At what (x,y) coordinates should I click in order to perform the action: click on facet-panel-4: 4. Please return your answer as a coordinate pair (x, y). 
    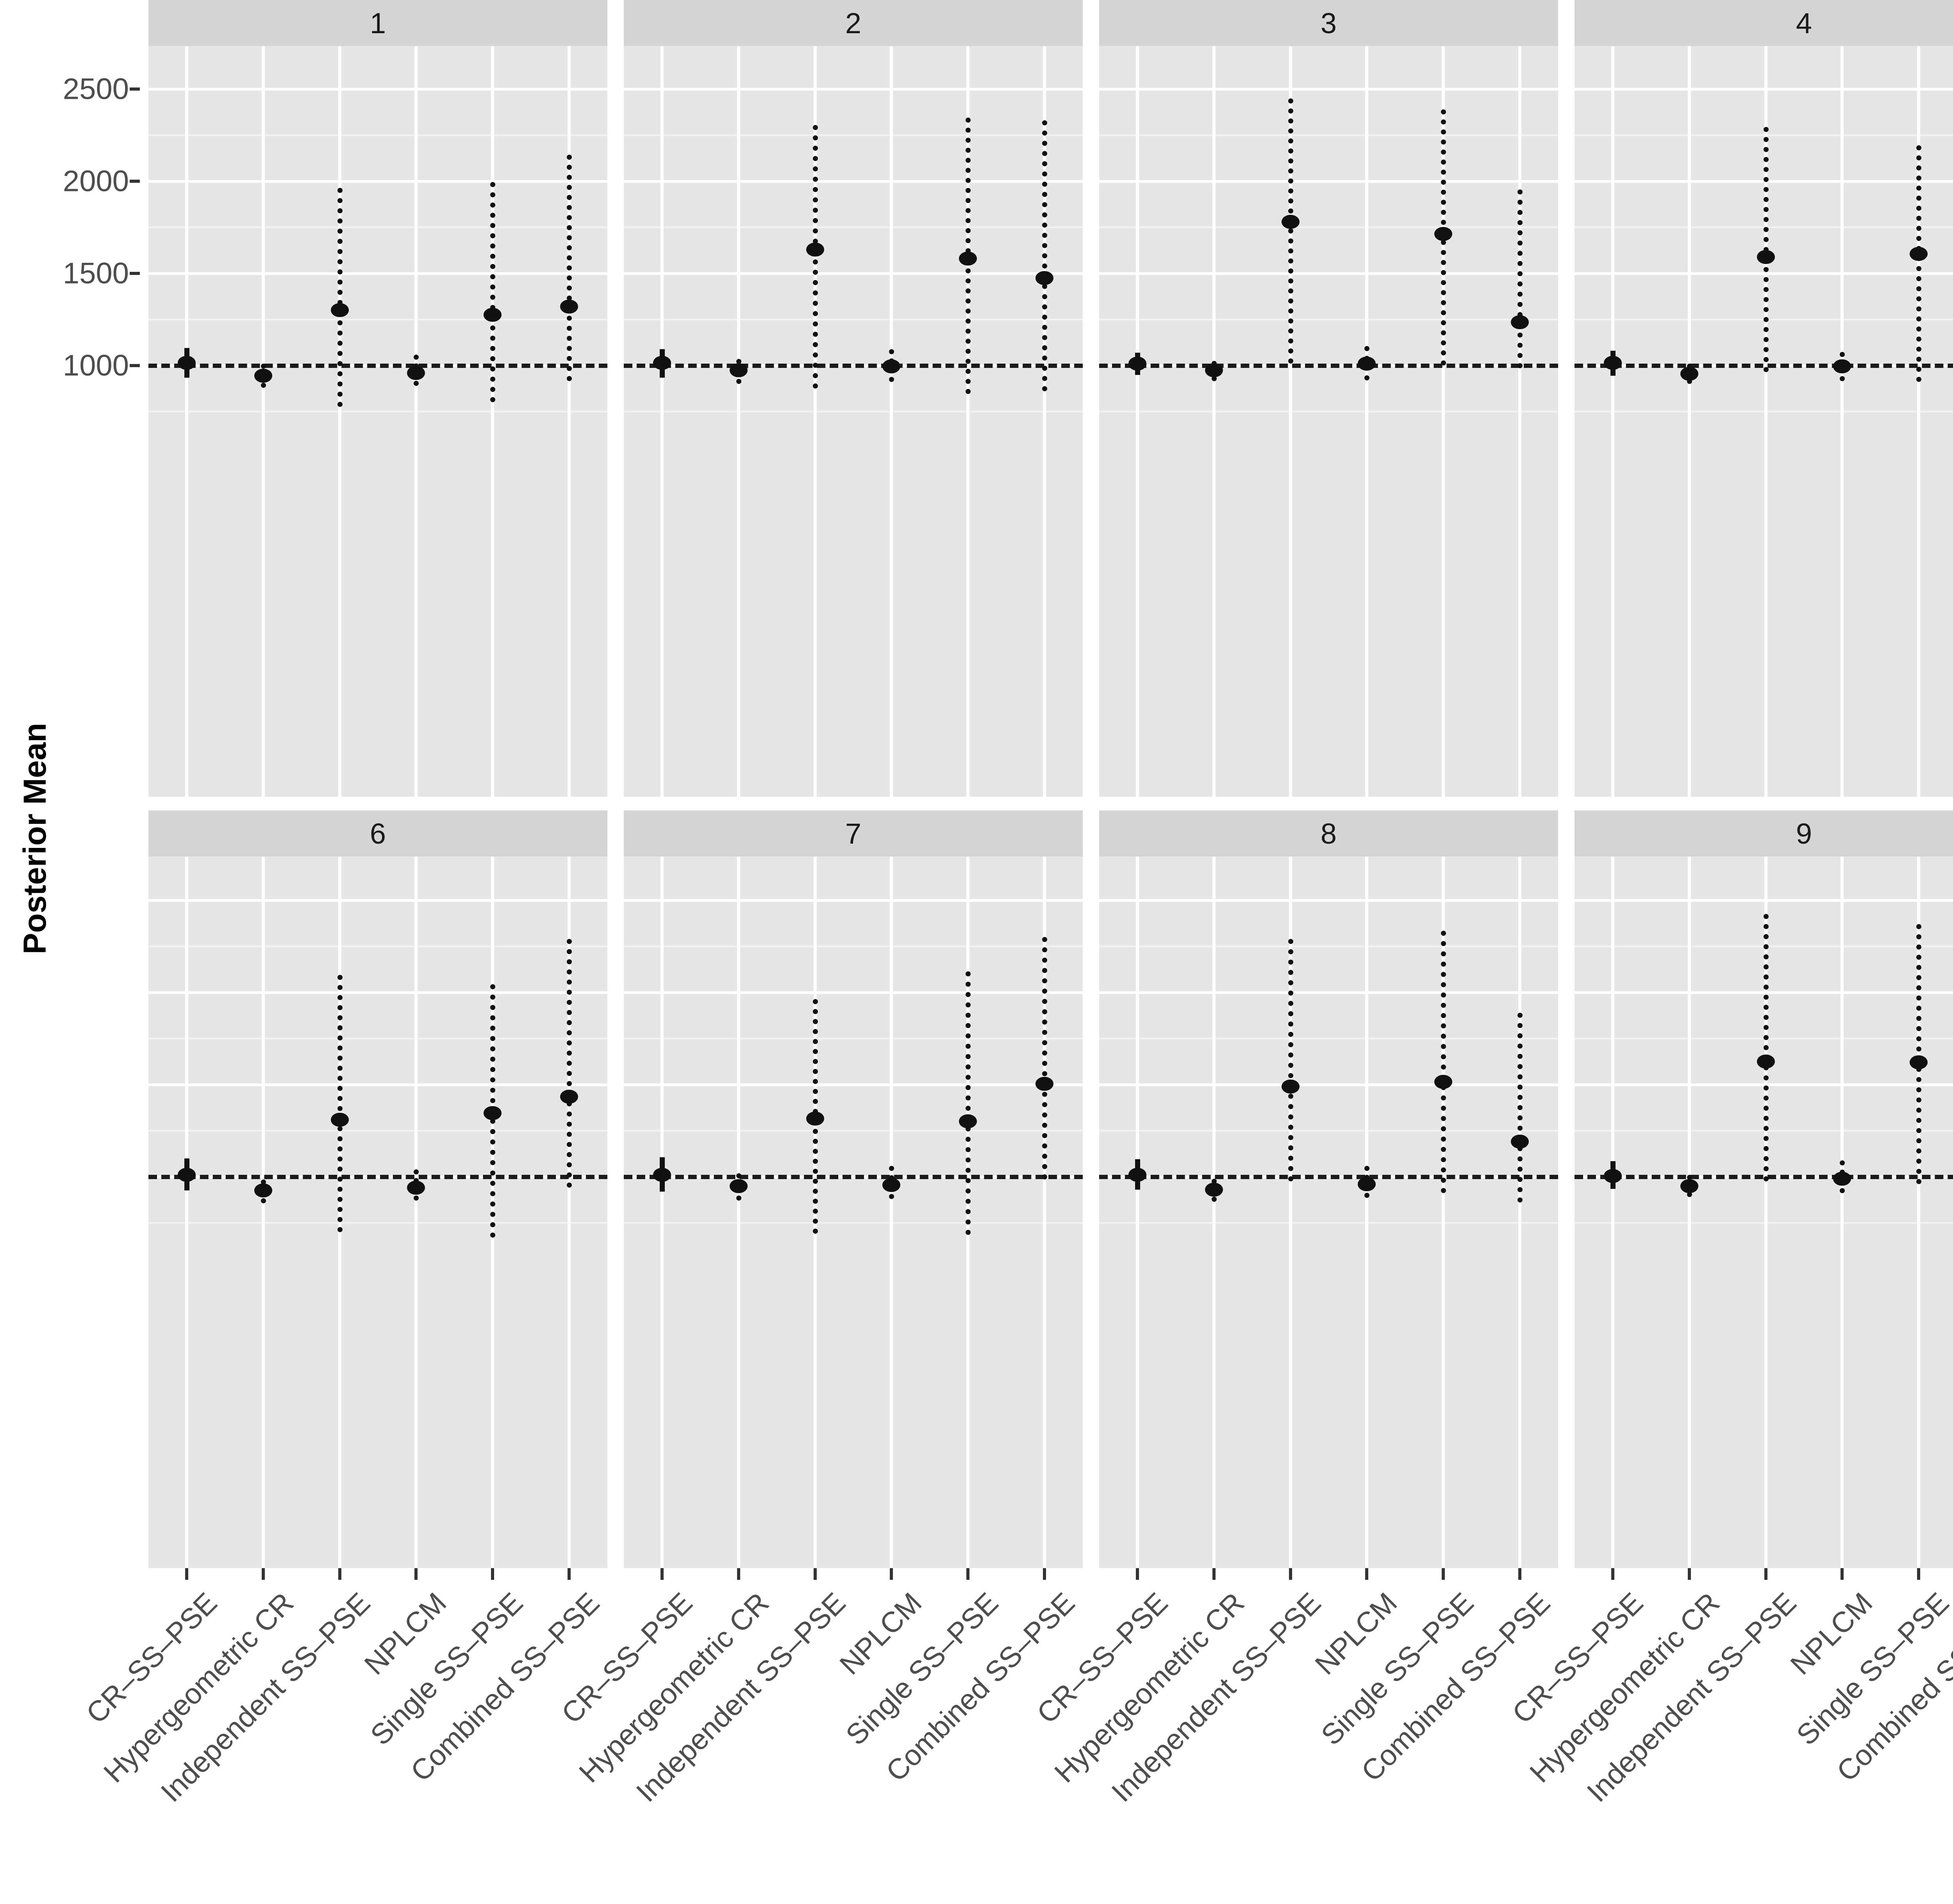
    Looking at the image, I should click on (1764, 398).